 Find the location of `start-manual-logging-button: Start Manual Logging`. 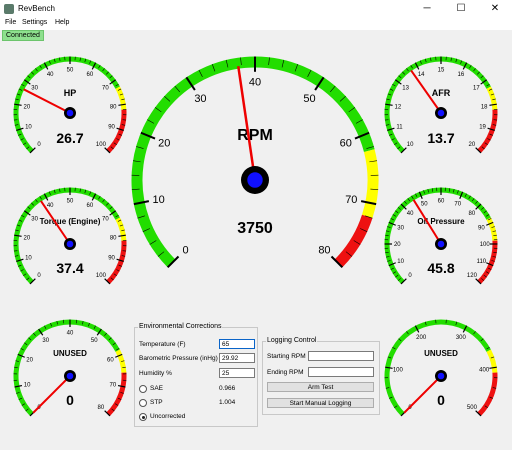

start-manual-logging-button: Start Manual Logging is located at coordinates (320, 403).